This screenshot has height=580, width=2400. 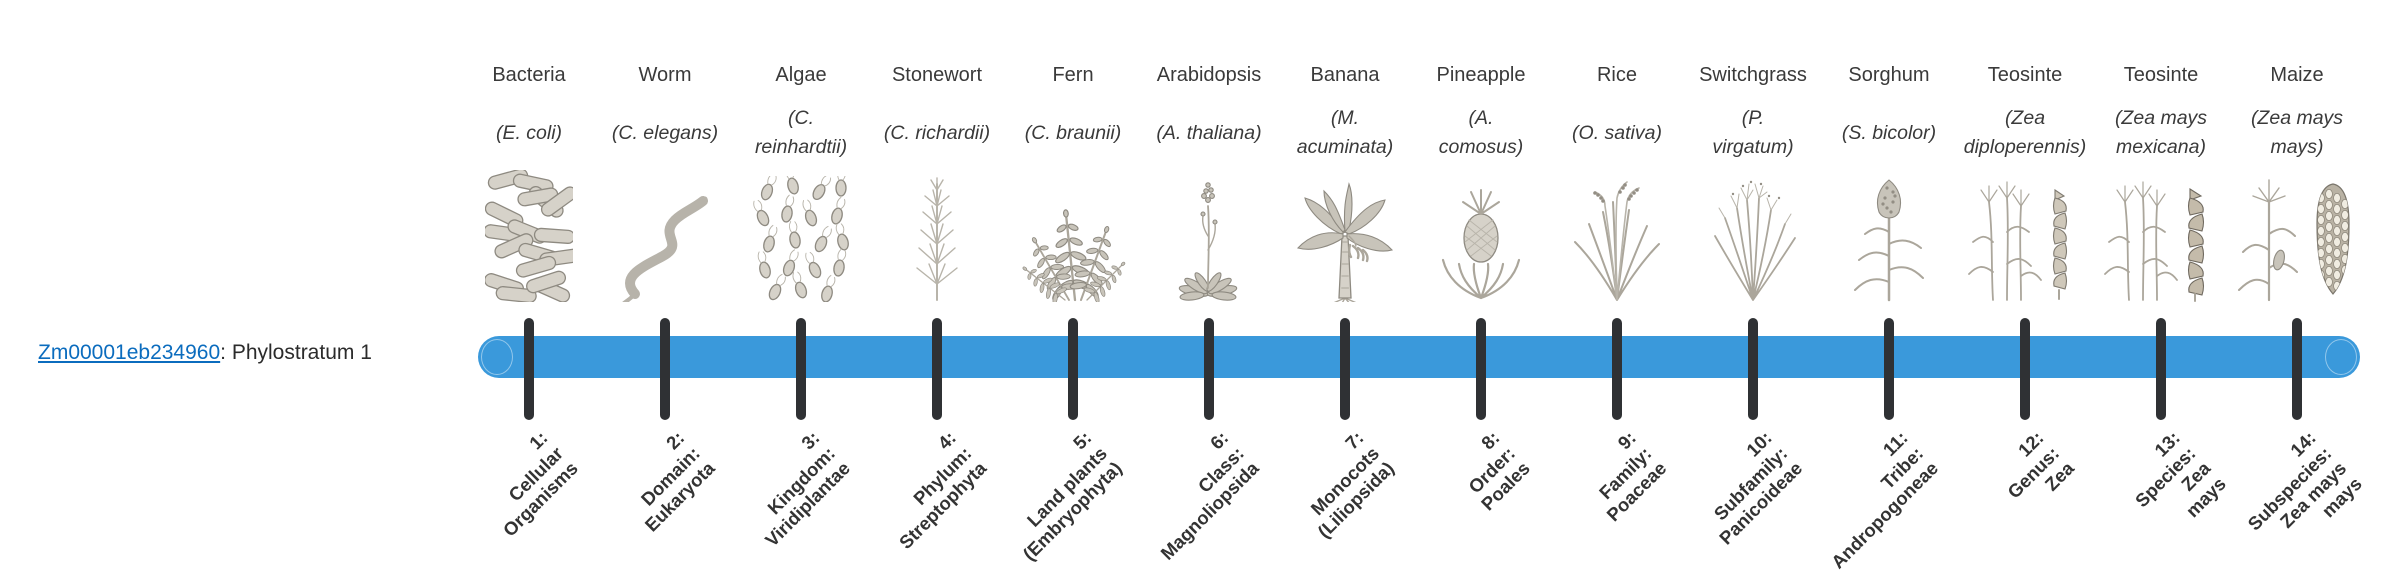 What do you see at coordinates (665, 236) in the screenshot?
I see `worm-icon` at bounding box center [665, 236].